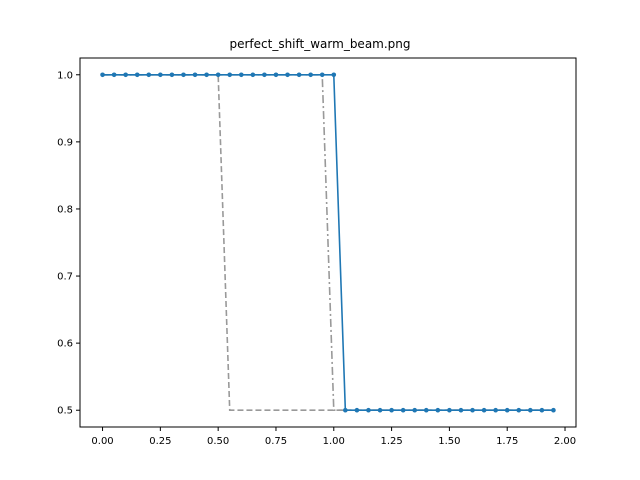 This screenshot has width=640, height=480. I want to click on y-tick-label: 0.8, so click(65, 209).